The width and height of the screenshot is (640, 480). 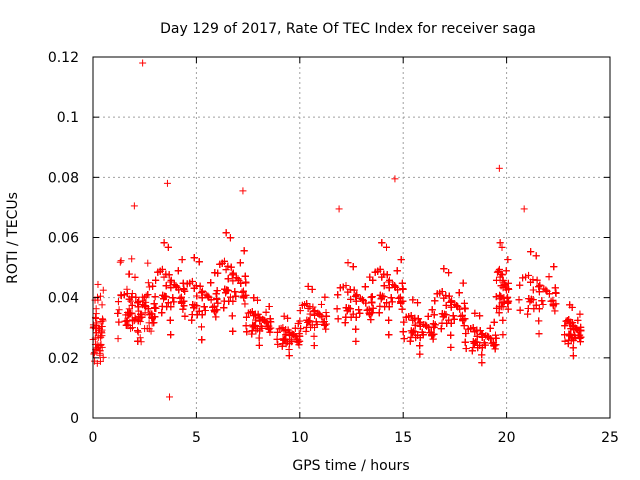 What do you see at coordinates (63, 299) in the screenshot?
I see `y-tick-label: 0.04` at bounding box center [63, 299].